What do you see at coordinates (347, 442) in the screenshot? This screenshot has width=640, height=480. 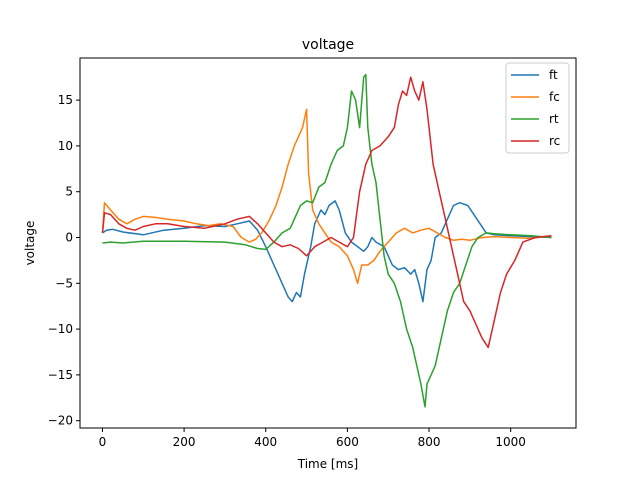 I see `x-tick-label: 600` at bounding box center [347, 442].